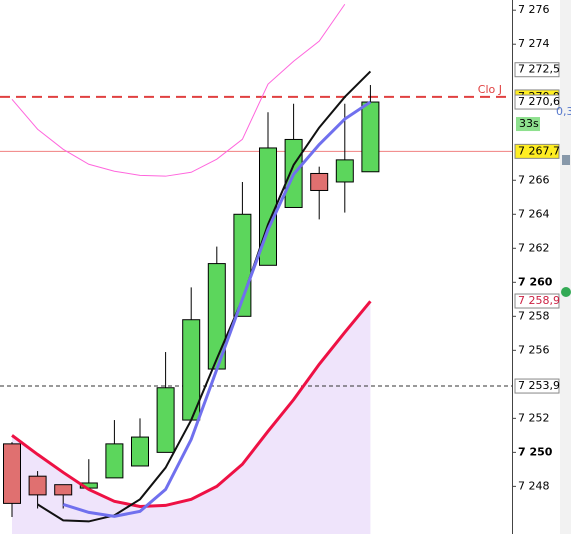  What do you see at coordinates (534, 247) in the screenshot?
I see `y-tick-label: 7 262` at bounding box center [534, 247].